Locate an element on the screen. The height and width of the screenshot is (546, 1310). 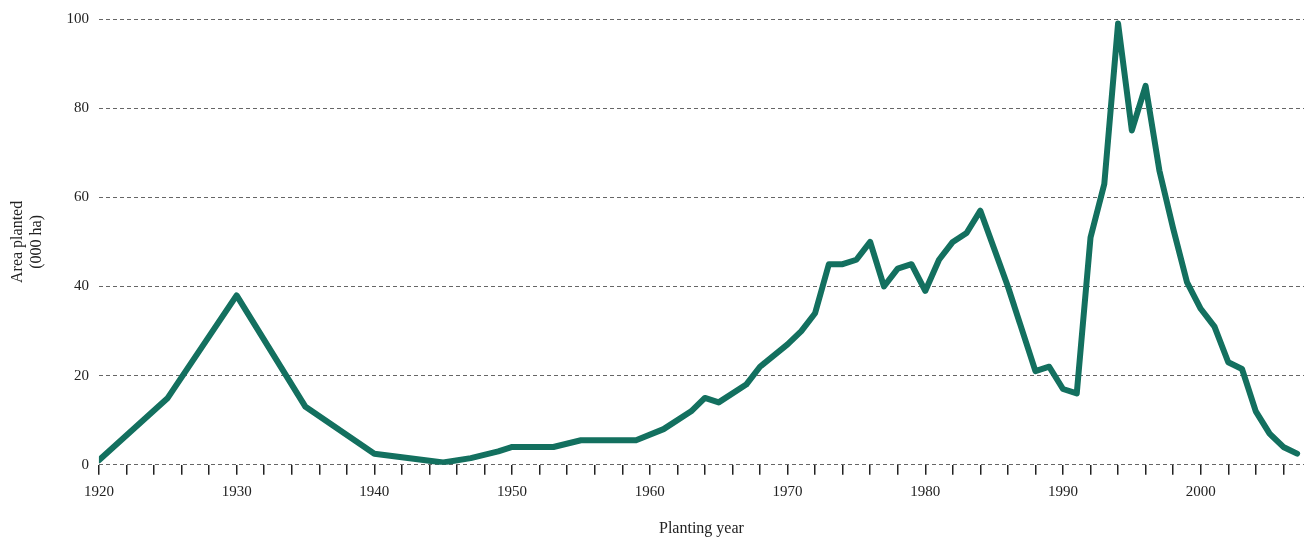
x-tick-label: 1960 is located at coordinates (649, 490).